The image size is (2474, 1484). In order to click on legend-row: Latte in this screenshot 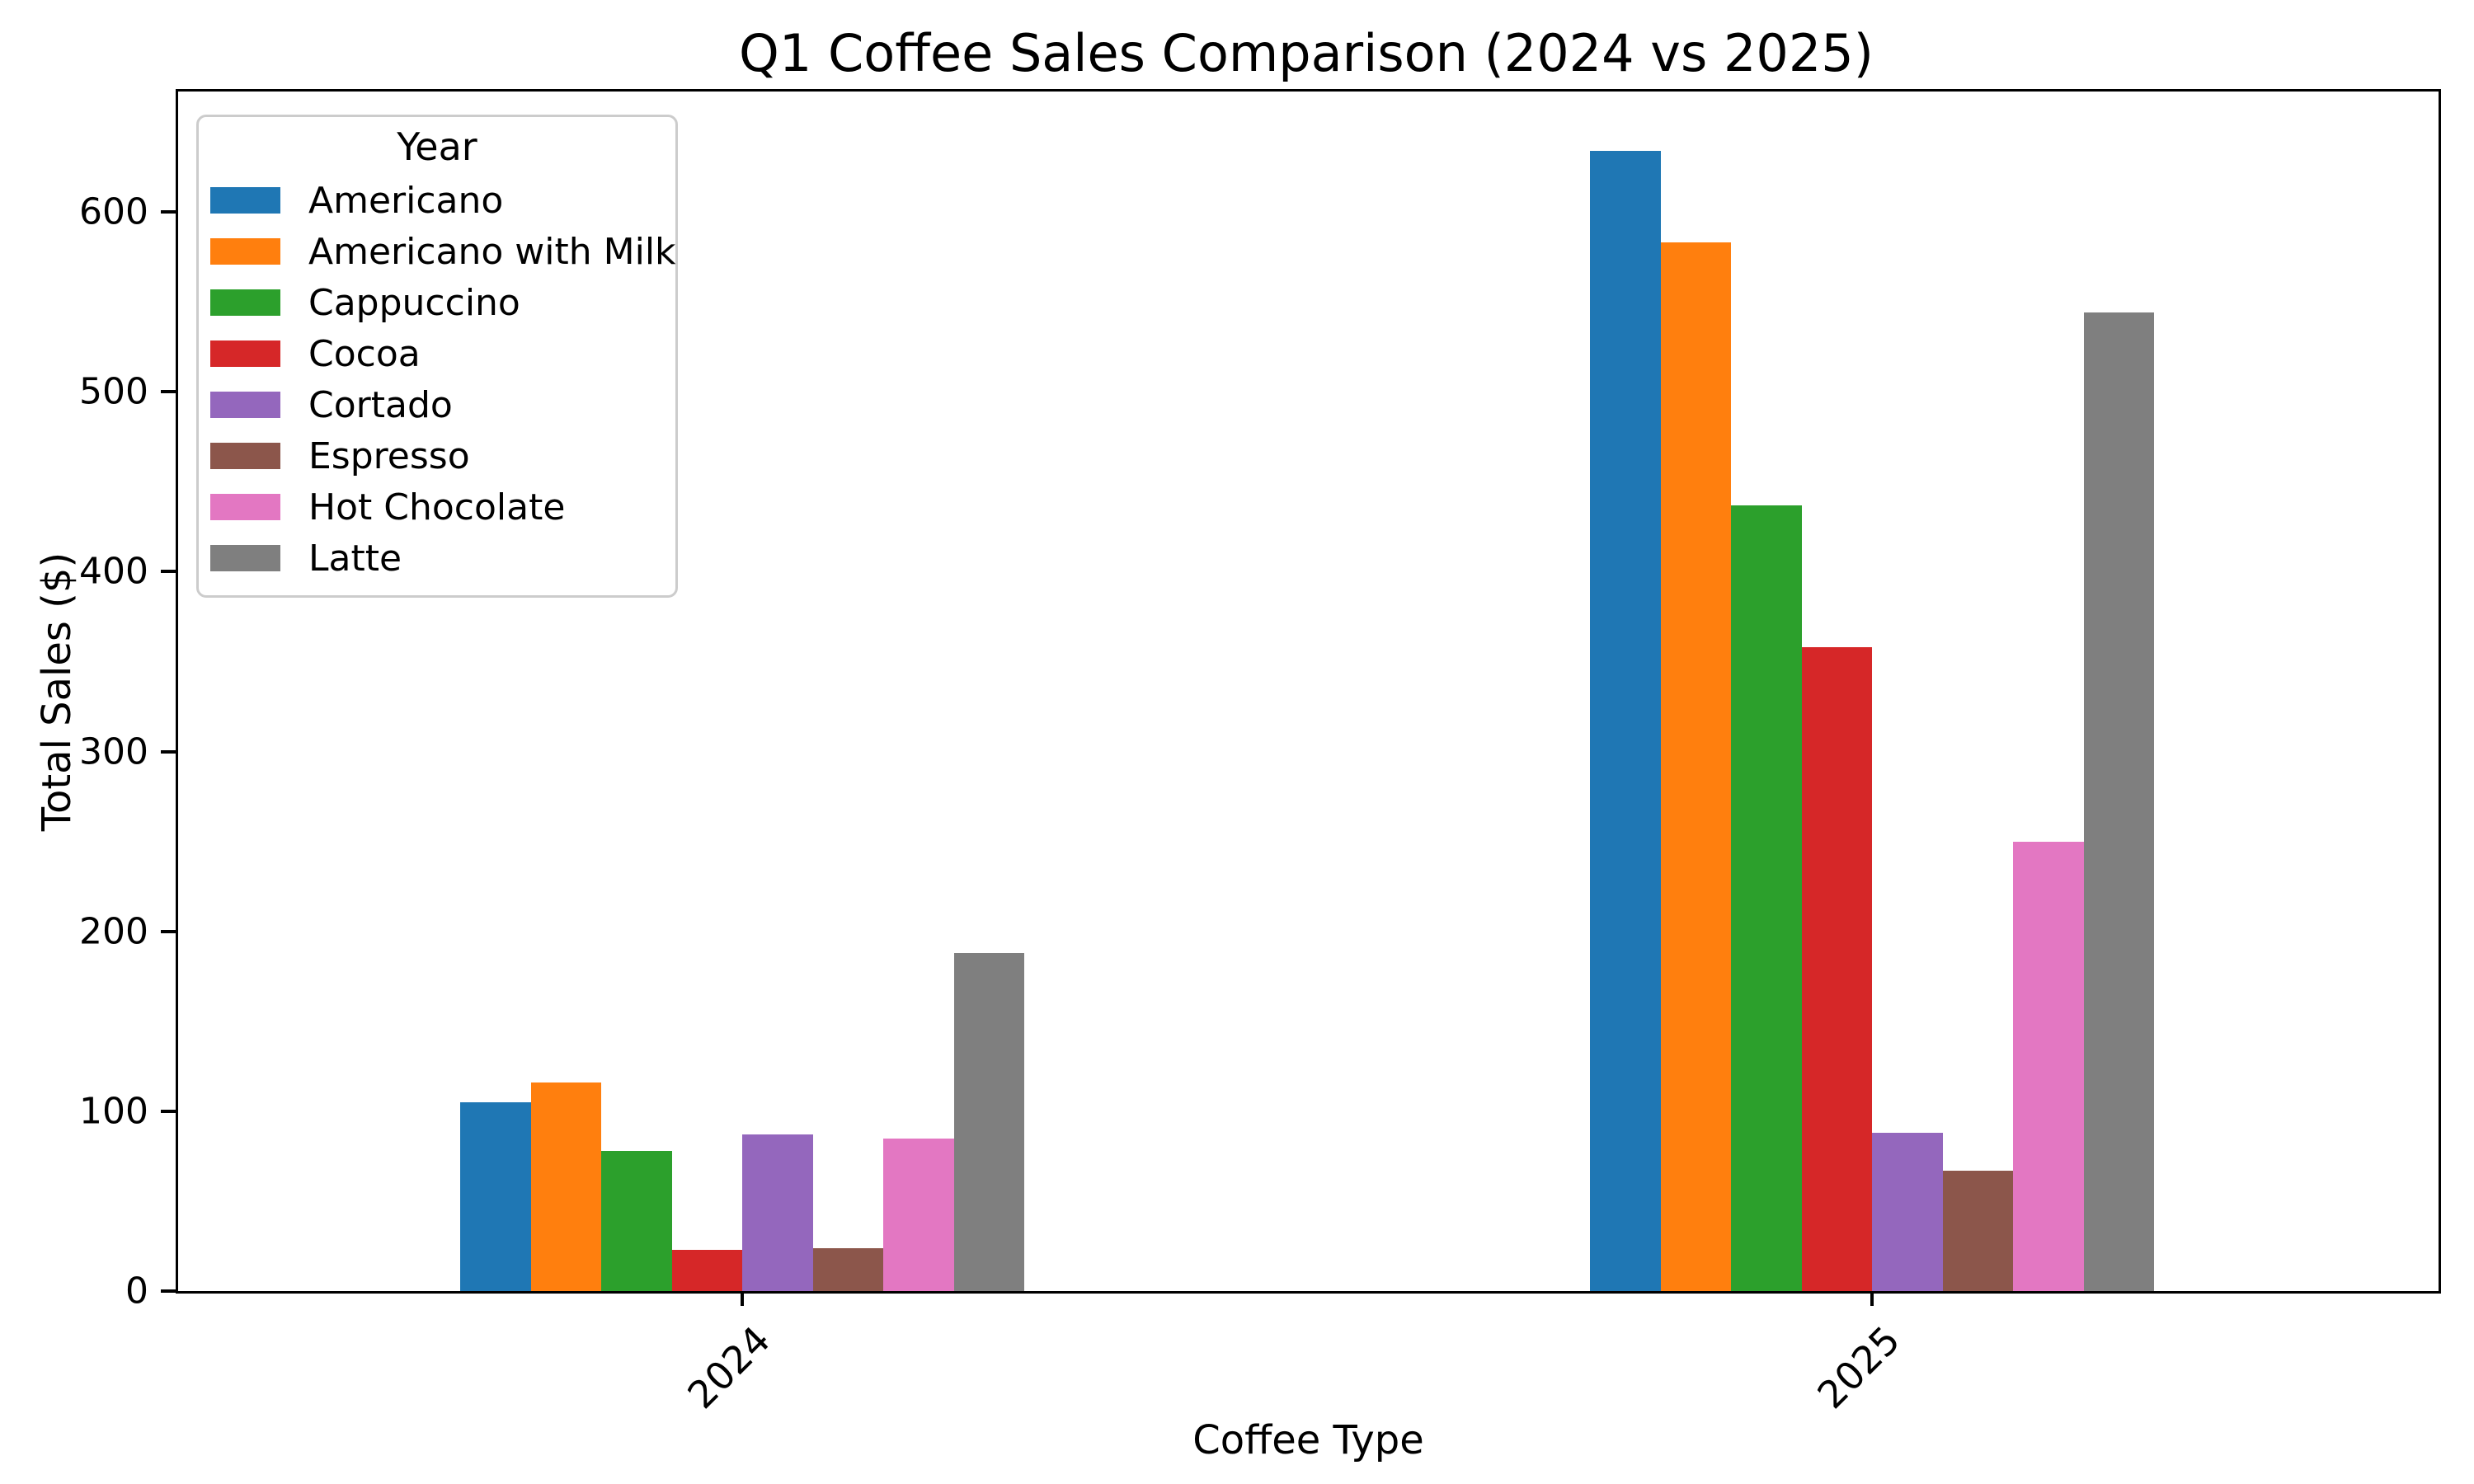, I will do `click(437, 558)`.